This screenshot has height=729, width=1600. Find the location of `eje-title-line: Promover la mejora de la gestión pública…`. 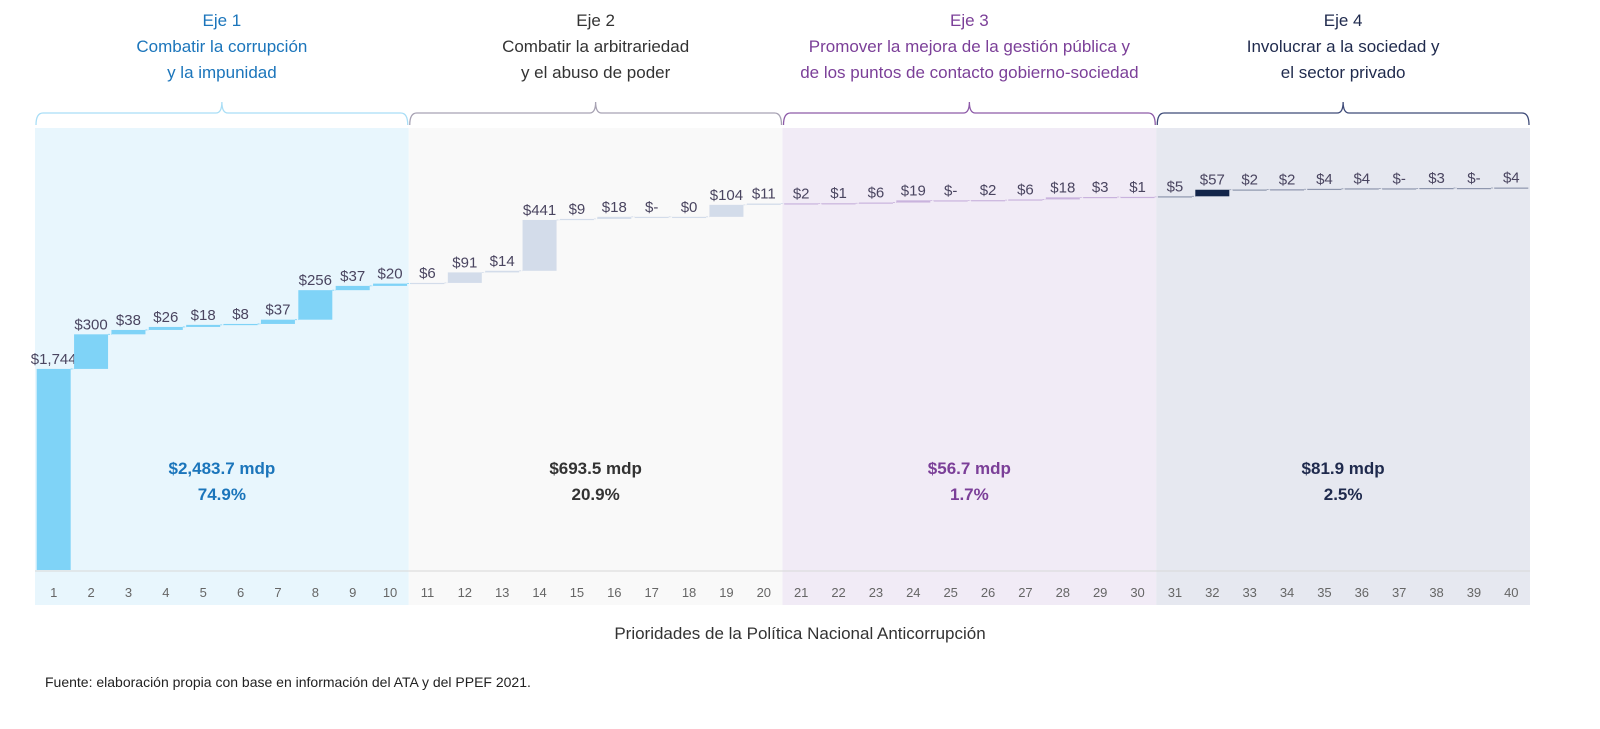

eje-title-line: Promover la mejora de la gestión pública… is located at coordinates (969, 46).